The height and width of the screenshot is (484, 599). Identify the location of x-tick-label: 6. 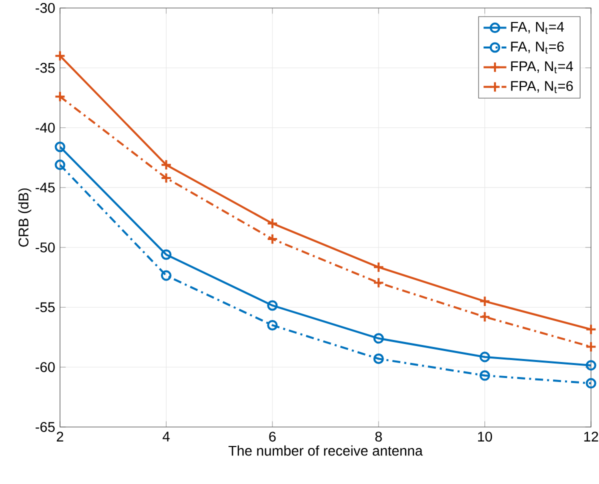
(272, 437).